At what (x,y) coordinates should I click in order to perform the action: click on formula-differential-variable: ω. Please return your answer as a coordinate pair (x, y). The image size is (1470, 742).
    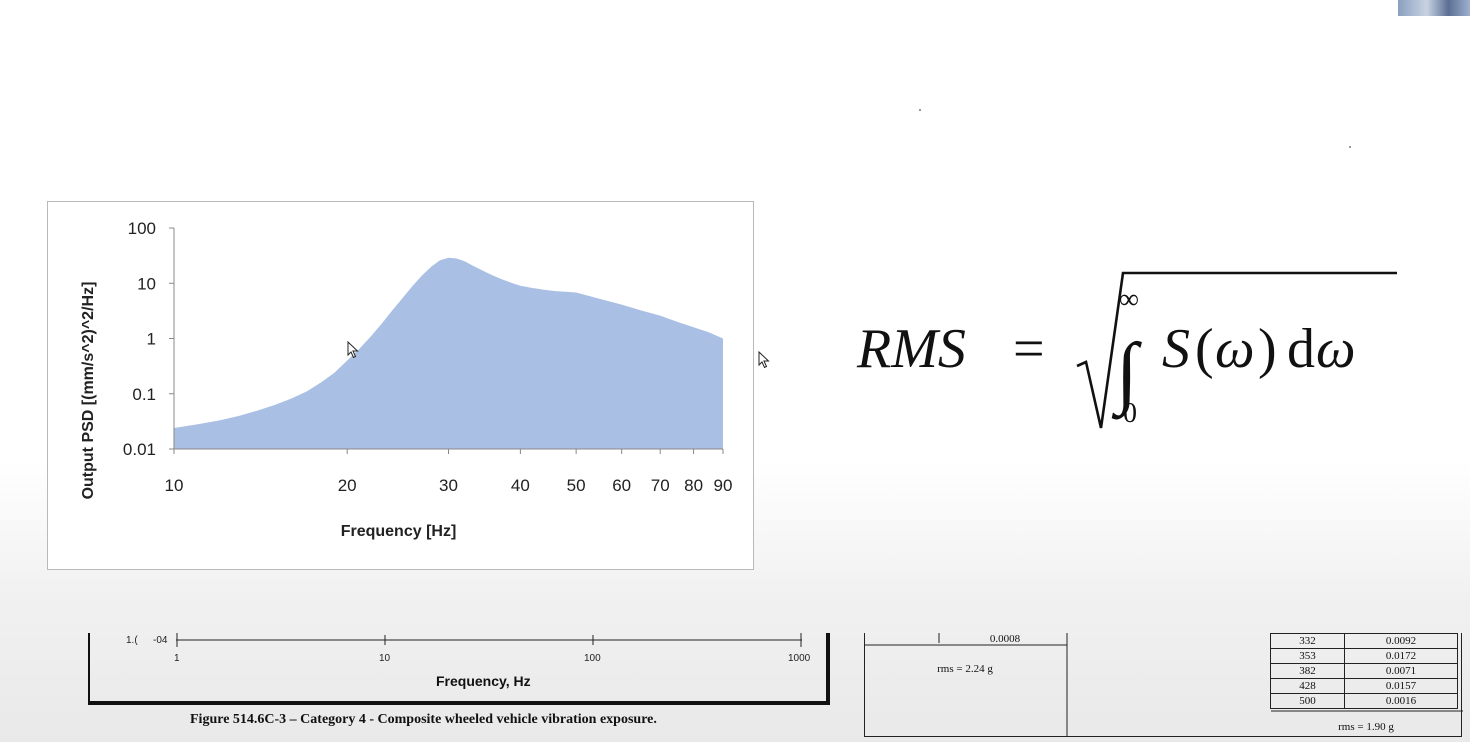
    Looking at the image, I should click on (1336, 349).